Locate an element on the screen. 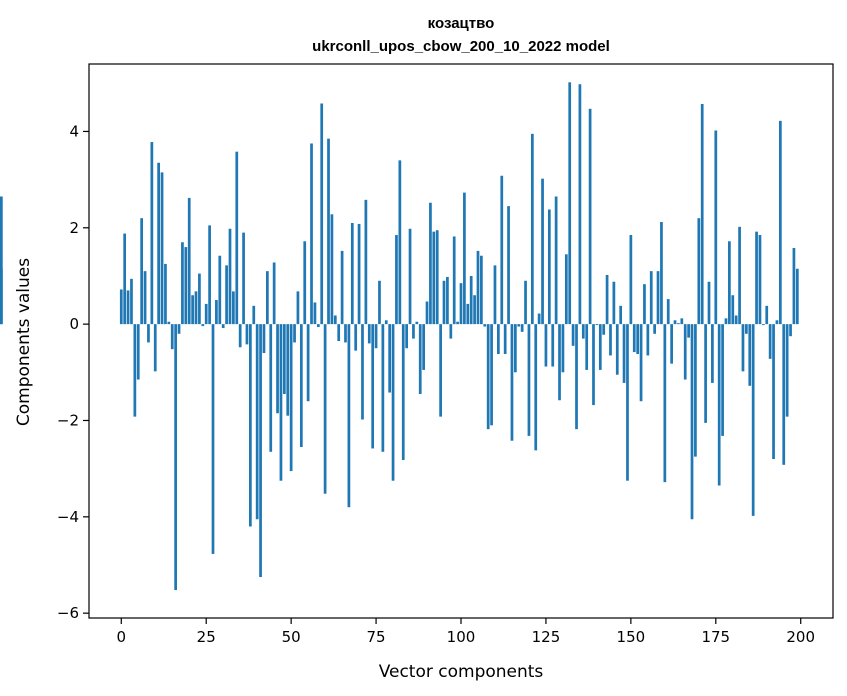  chart-subtitle: ukrconll_upos_cbow_200_10_2022 model is located at coordinates (461, 46).